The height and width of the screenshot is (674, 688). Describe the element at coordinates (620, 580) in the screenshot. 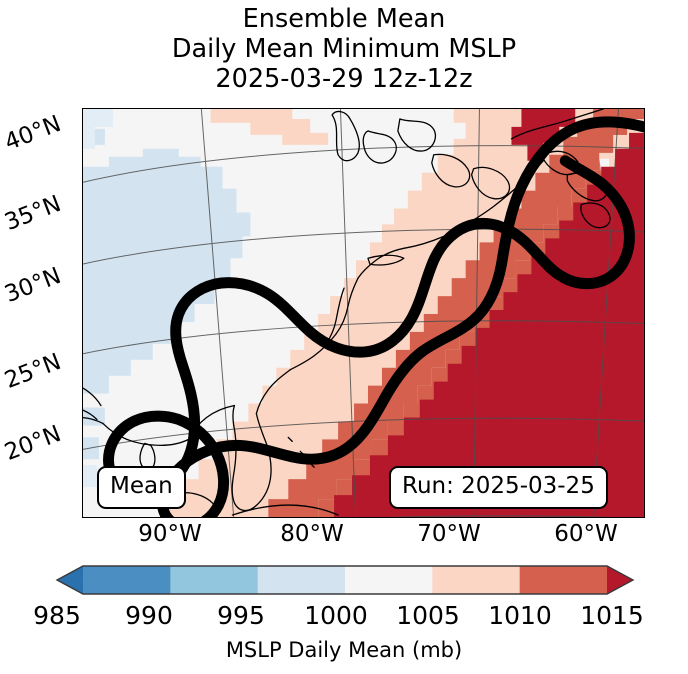

I see `colorbar-extend-over` at that location.